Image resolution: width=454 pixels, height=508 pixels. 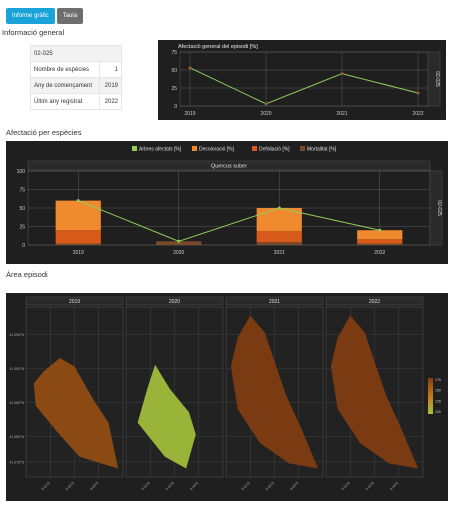 I want to click on map-y-tick-label: 41.095°N, so click(x=16, y=335).